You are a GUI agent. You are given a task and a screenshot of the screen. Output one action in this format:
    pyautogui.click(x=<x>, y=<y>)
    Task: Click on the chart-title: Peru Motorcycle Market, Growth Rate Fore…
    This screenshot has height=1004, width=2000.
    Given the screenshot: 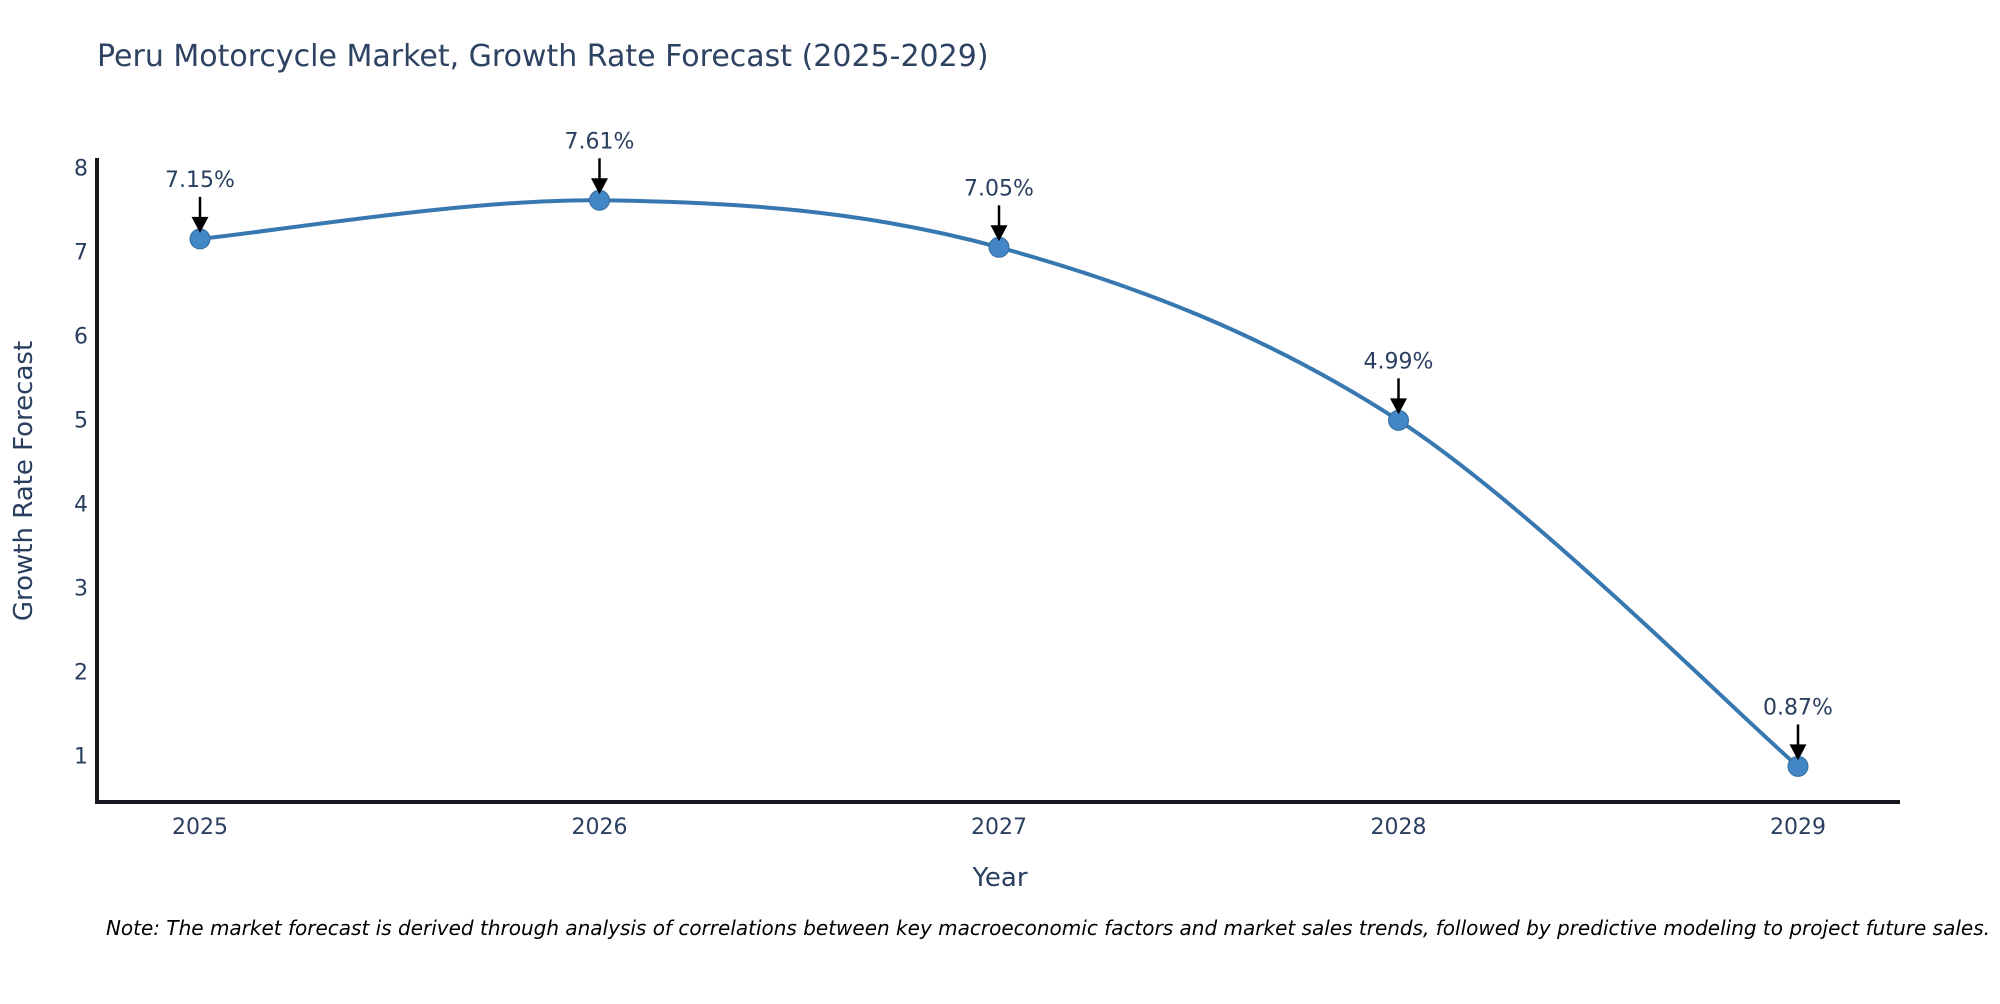 What is the action you would take?
    pyautogui.click(x=543, y=56)
    